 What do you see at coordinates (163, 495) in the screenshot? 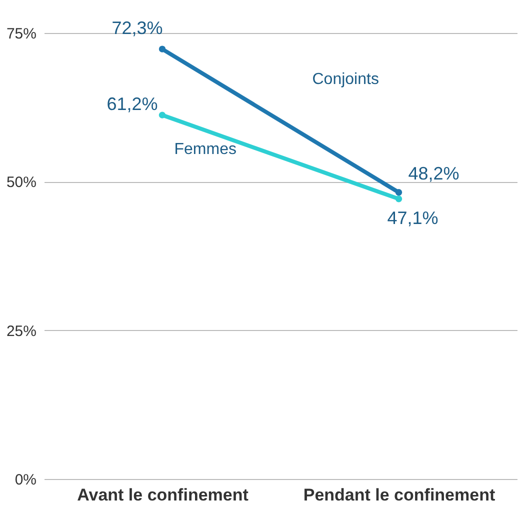
I see `x-tick-label: Avant le confinement` at bounding box center [163, 495].